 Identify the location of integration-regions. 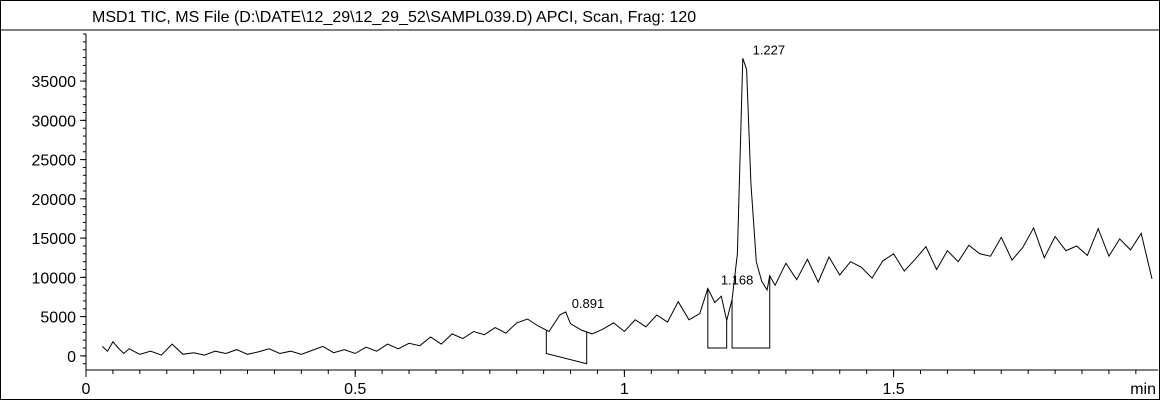
(658, 320).